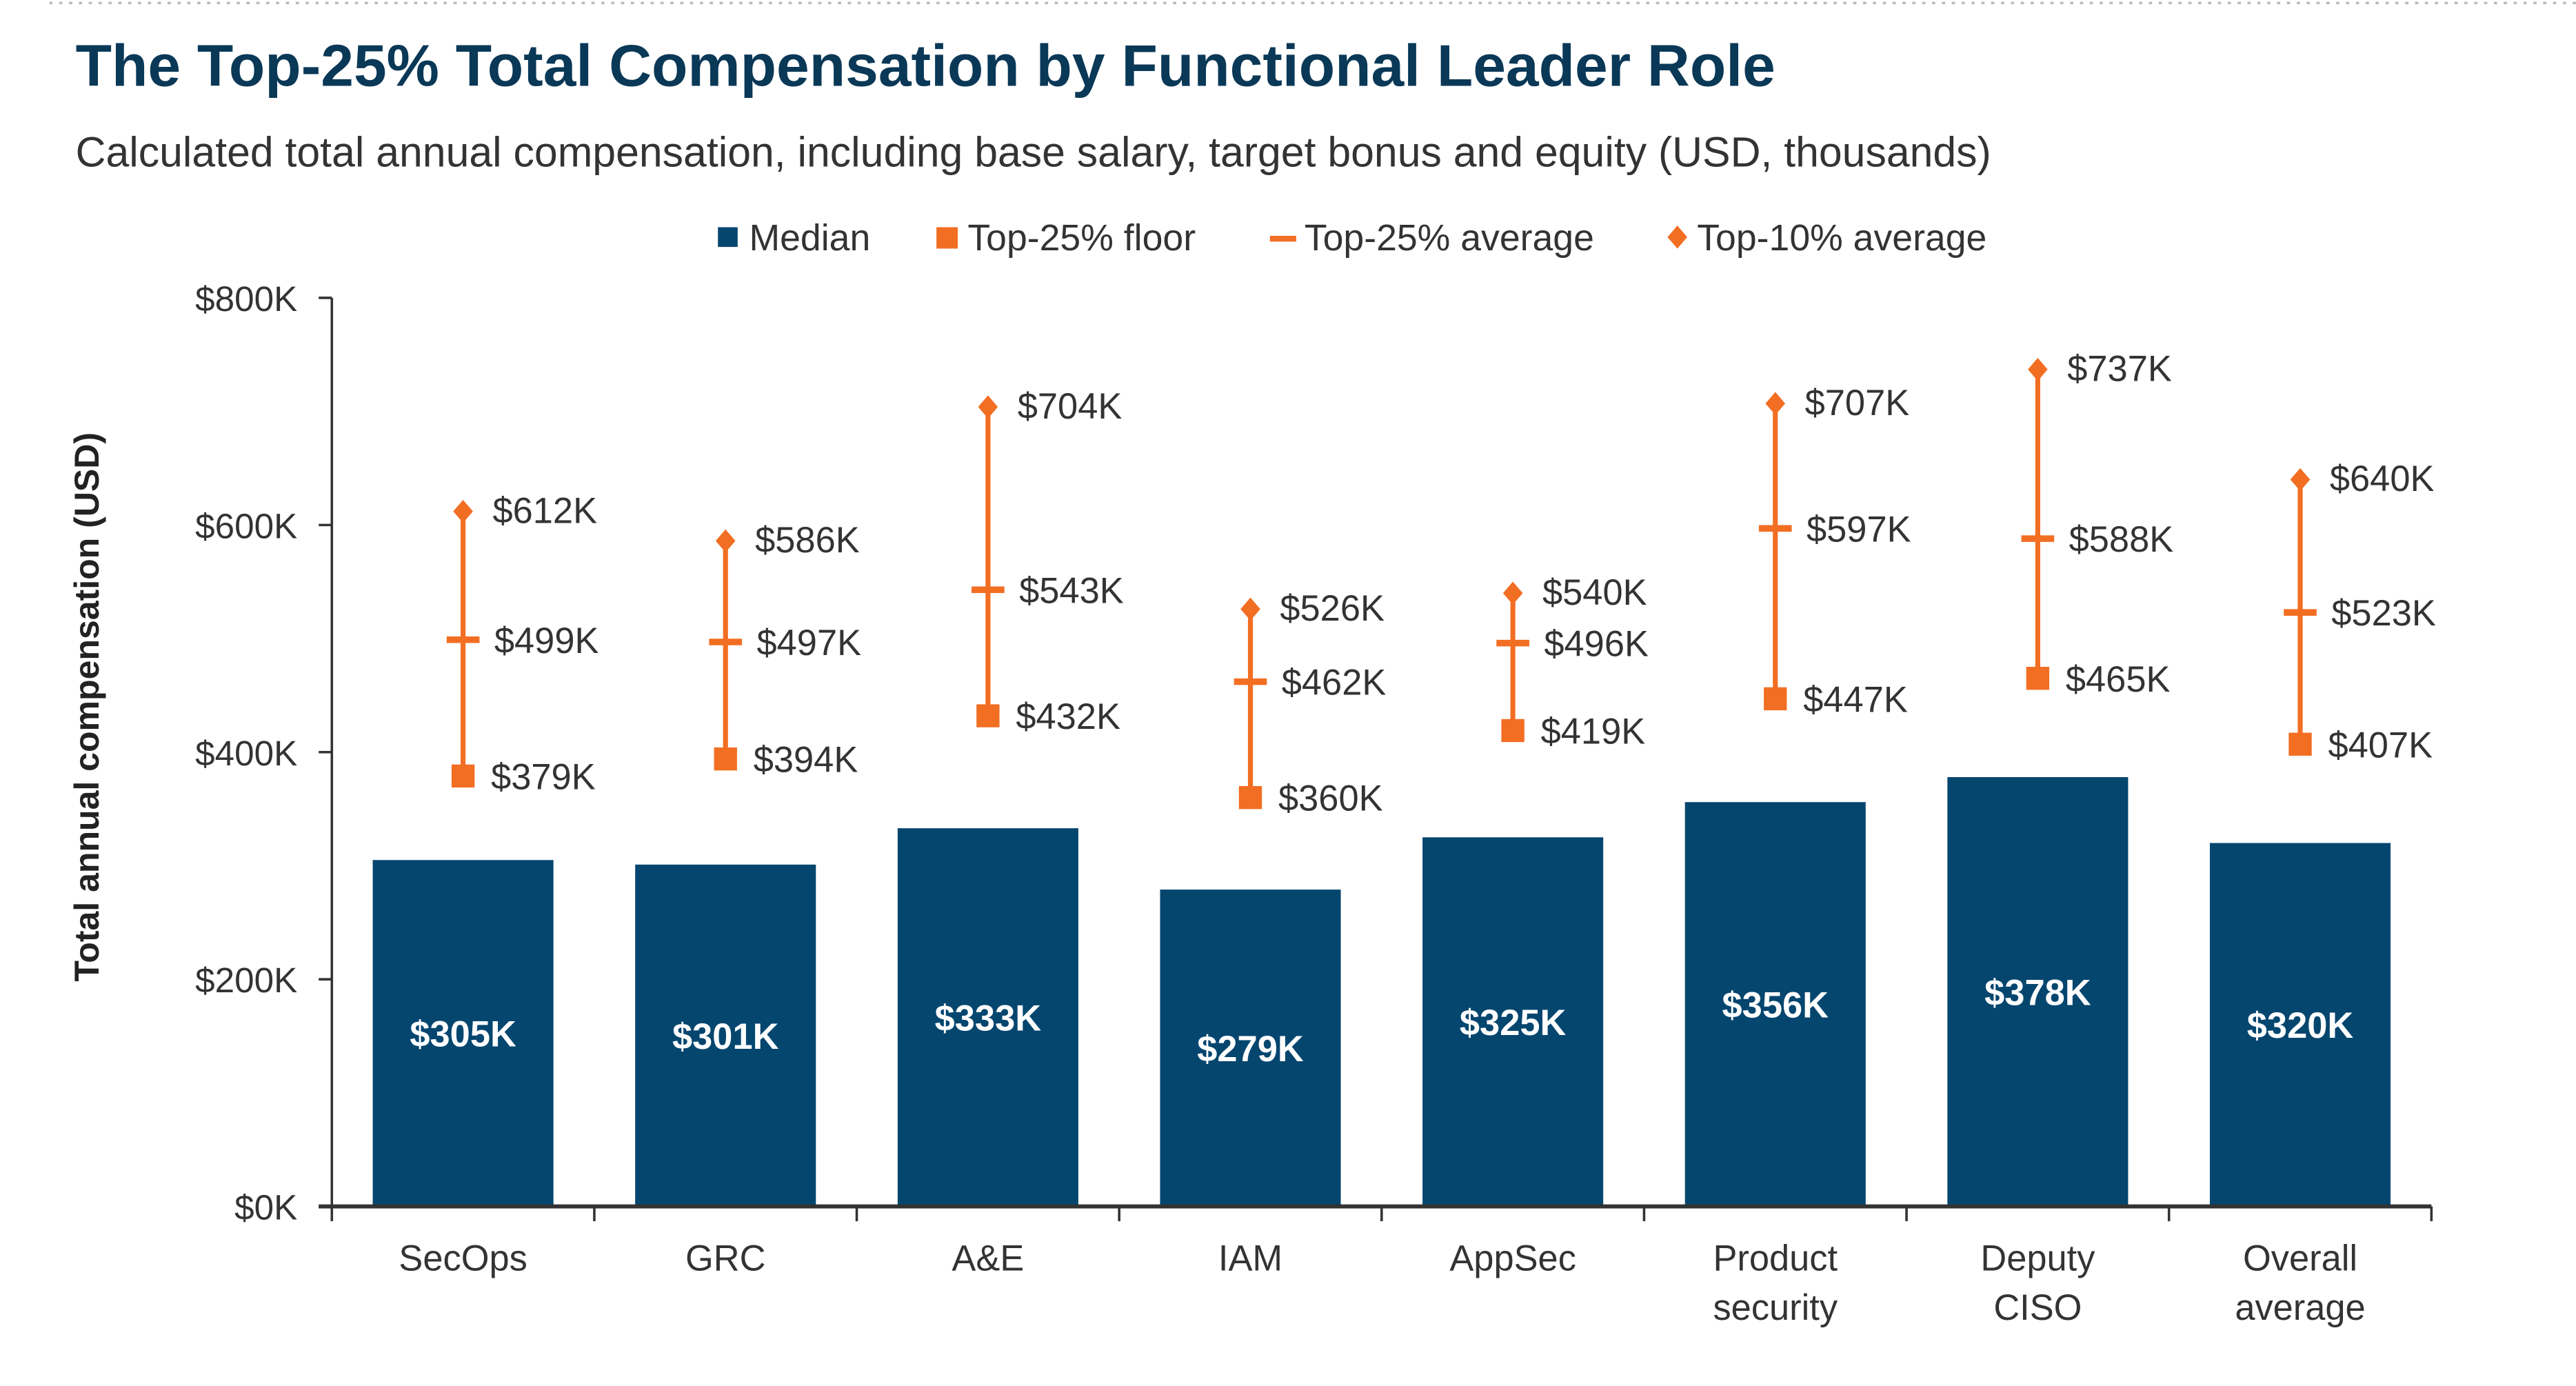 The height and width of the screenshot is (1386, 2576). Describe the element at coordinates (1071, 591) in the screenshot. I see `top25-average-label: $543K` at that location.